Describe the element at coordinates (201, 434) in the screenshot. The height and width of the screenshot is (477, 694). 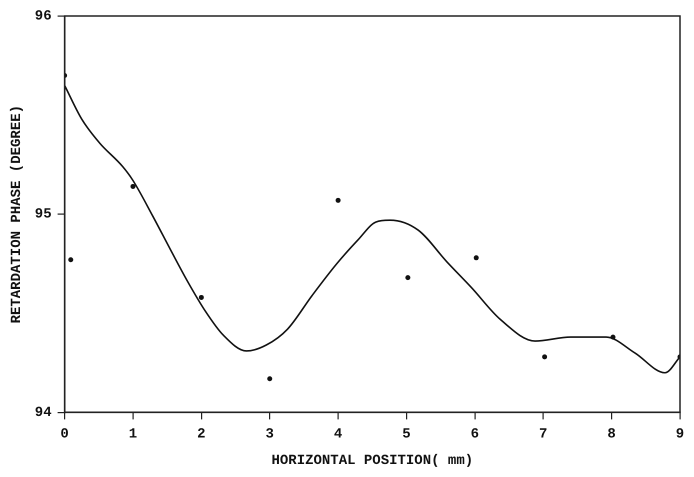
I see `x-tick-label: 2` at that location.